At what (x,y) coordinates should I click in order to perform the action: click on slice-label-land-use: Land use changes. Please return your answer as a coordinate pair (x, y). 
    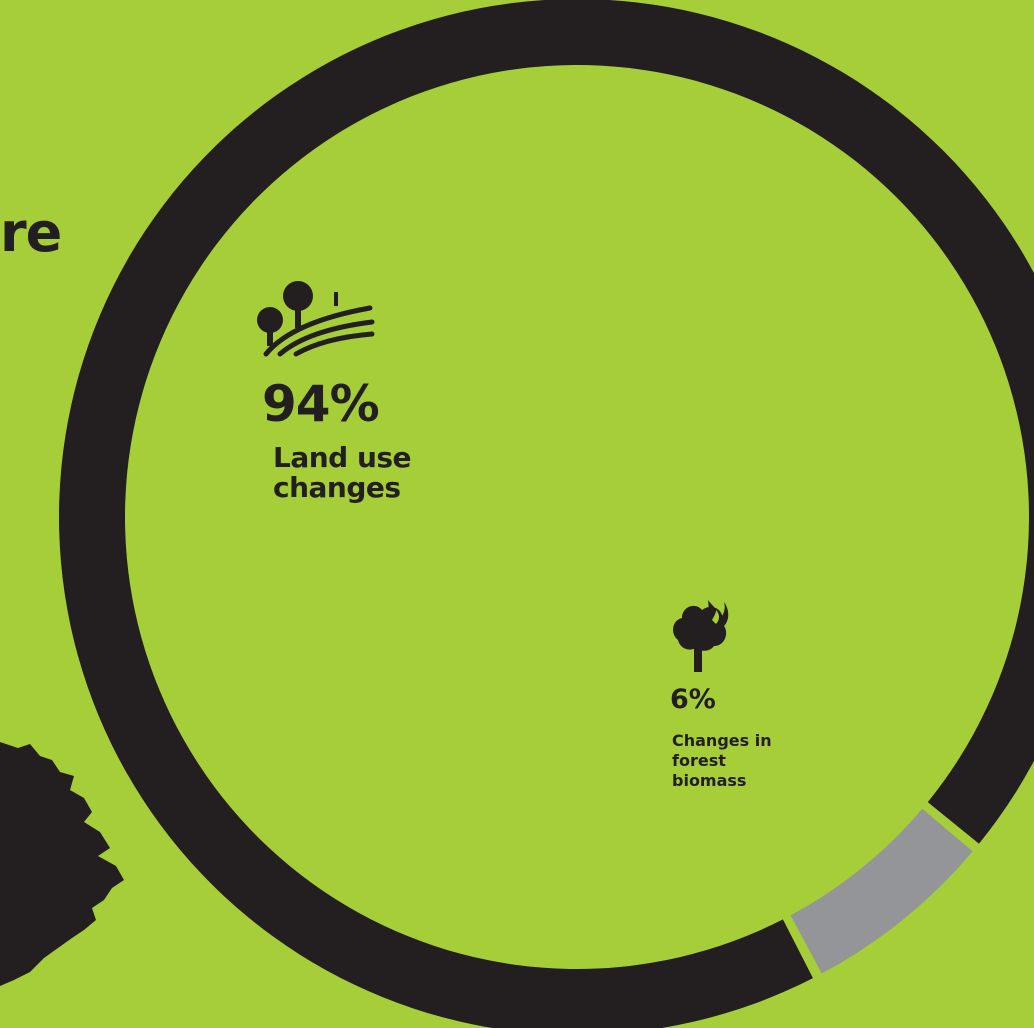
    Looking at the image, I should click on (342, 472).